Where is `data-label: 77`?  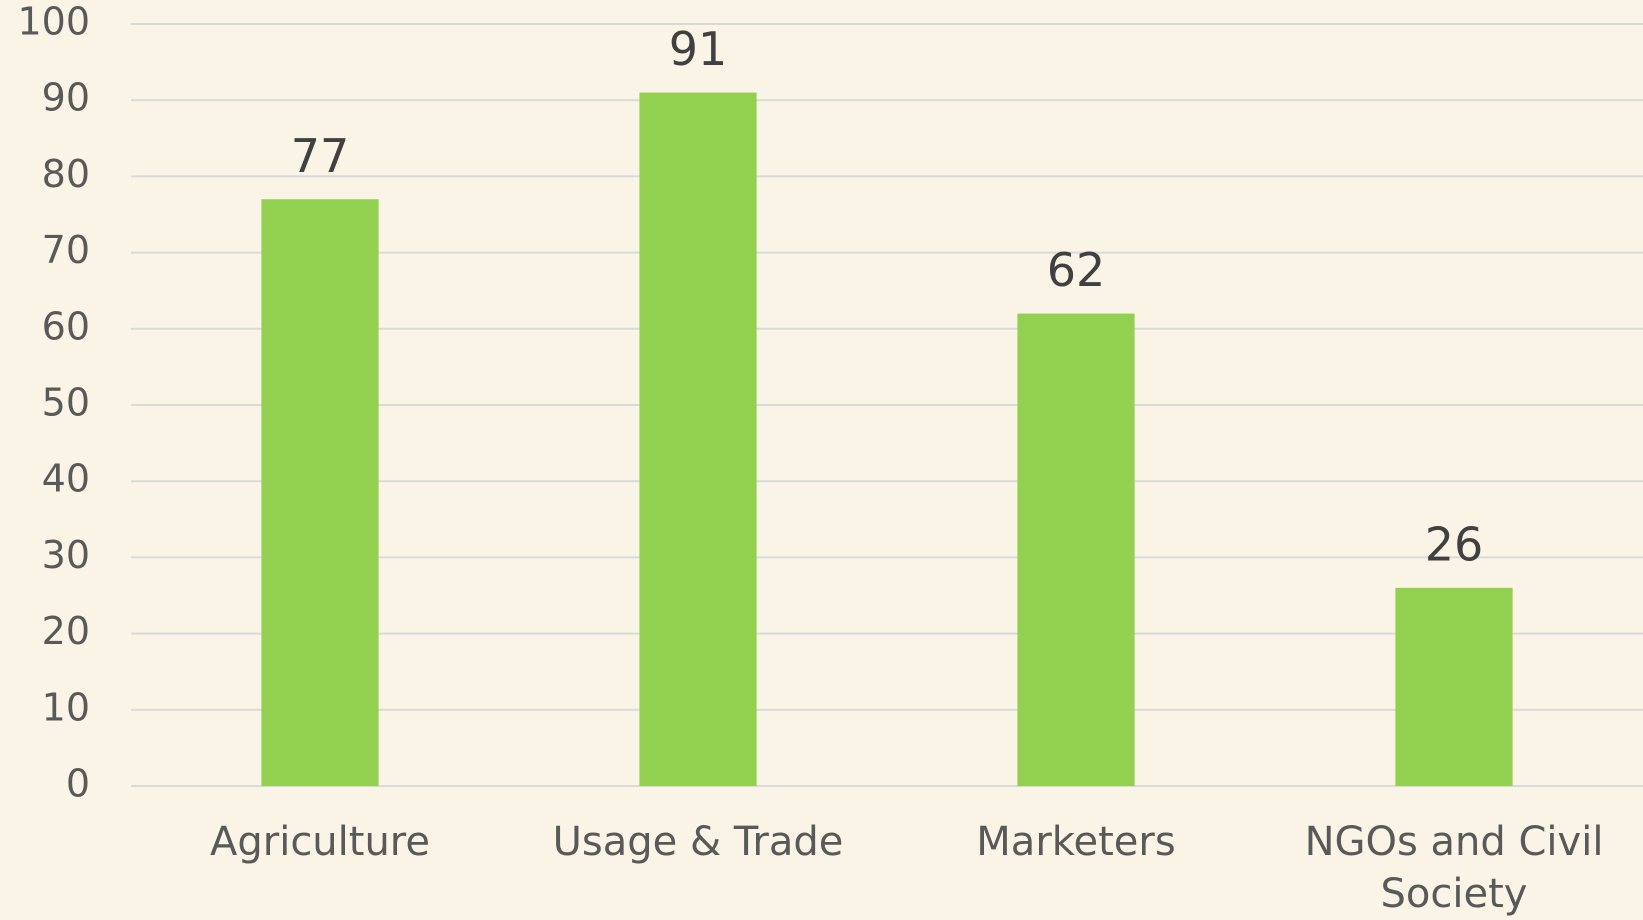 data-label: 77 is located at coordinates (320, 156).